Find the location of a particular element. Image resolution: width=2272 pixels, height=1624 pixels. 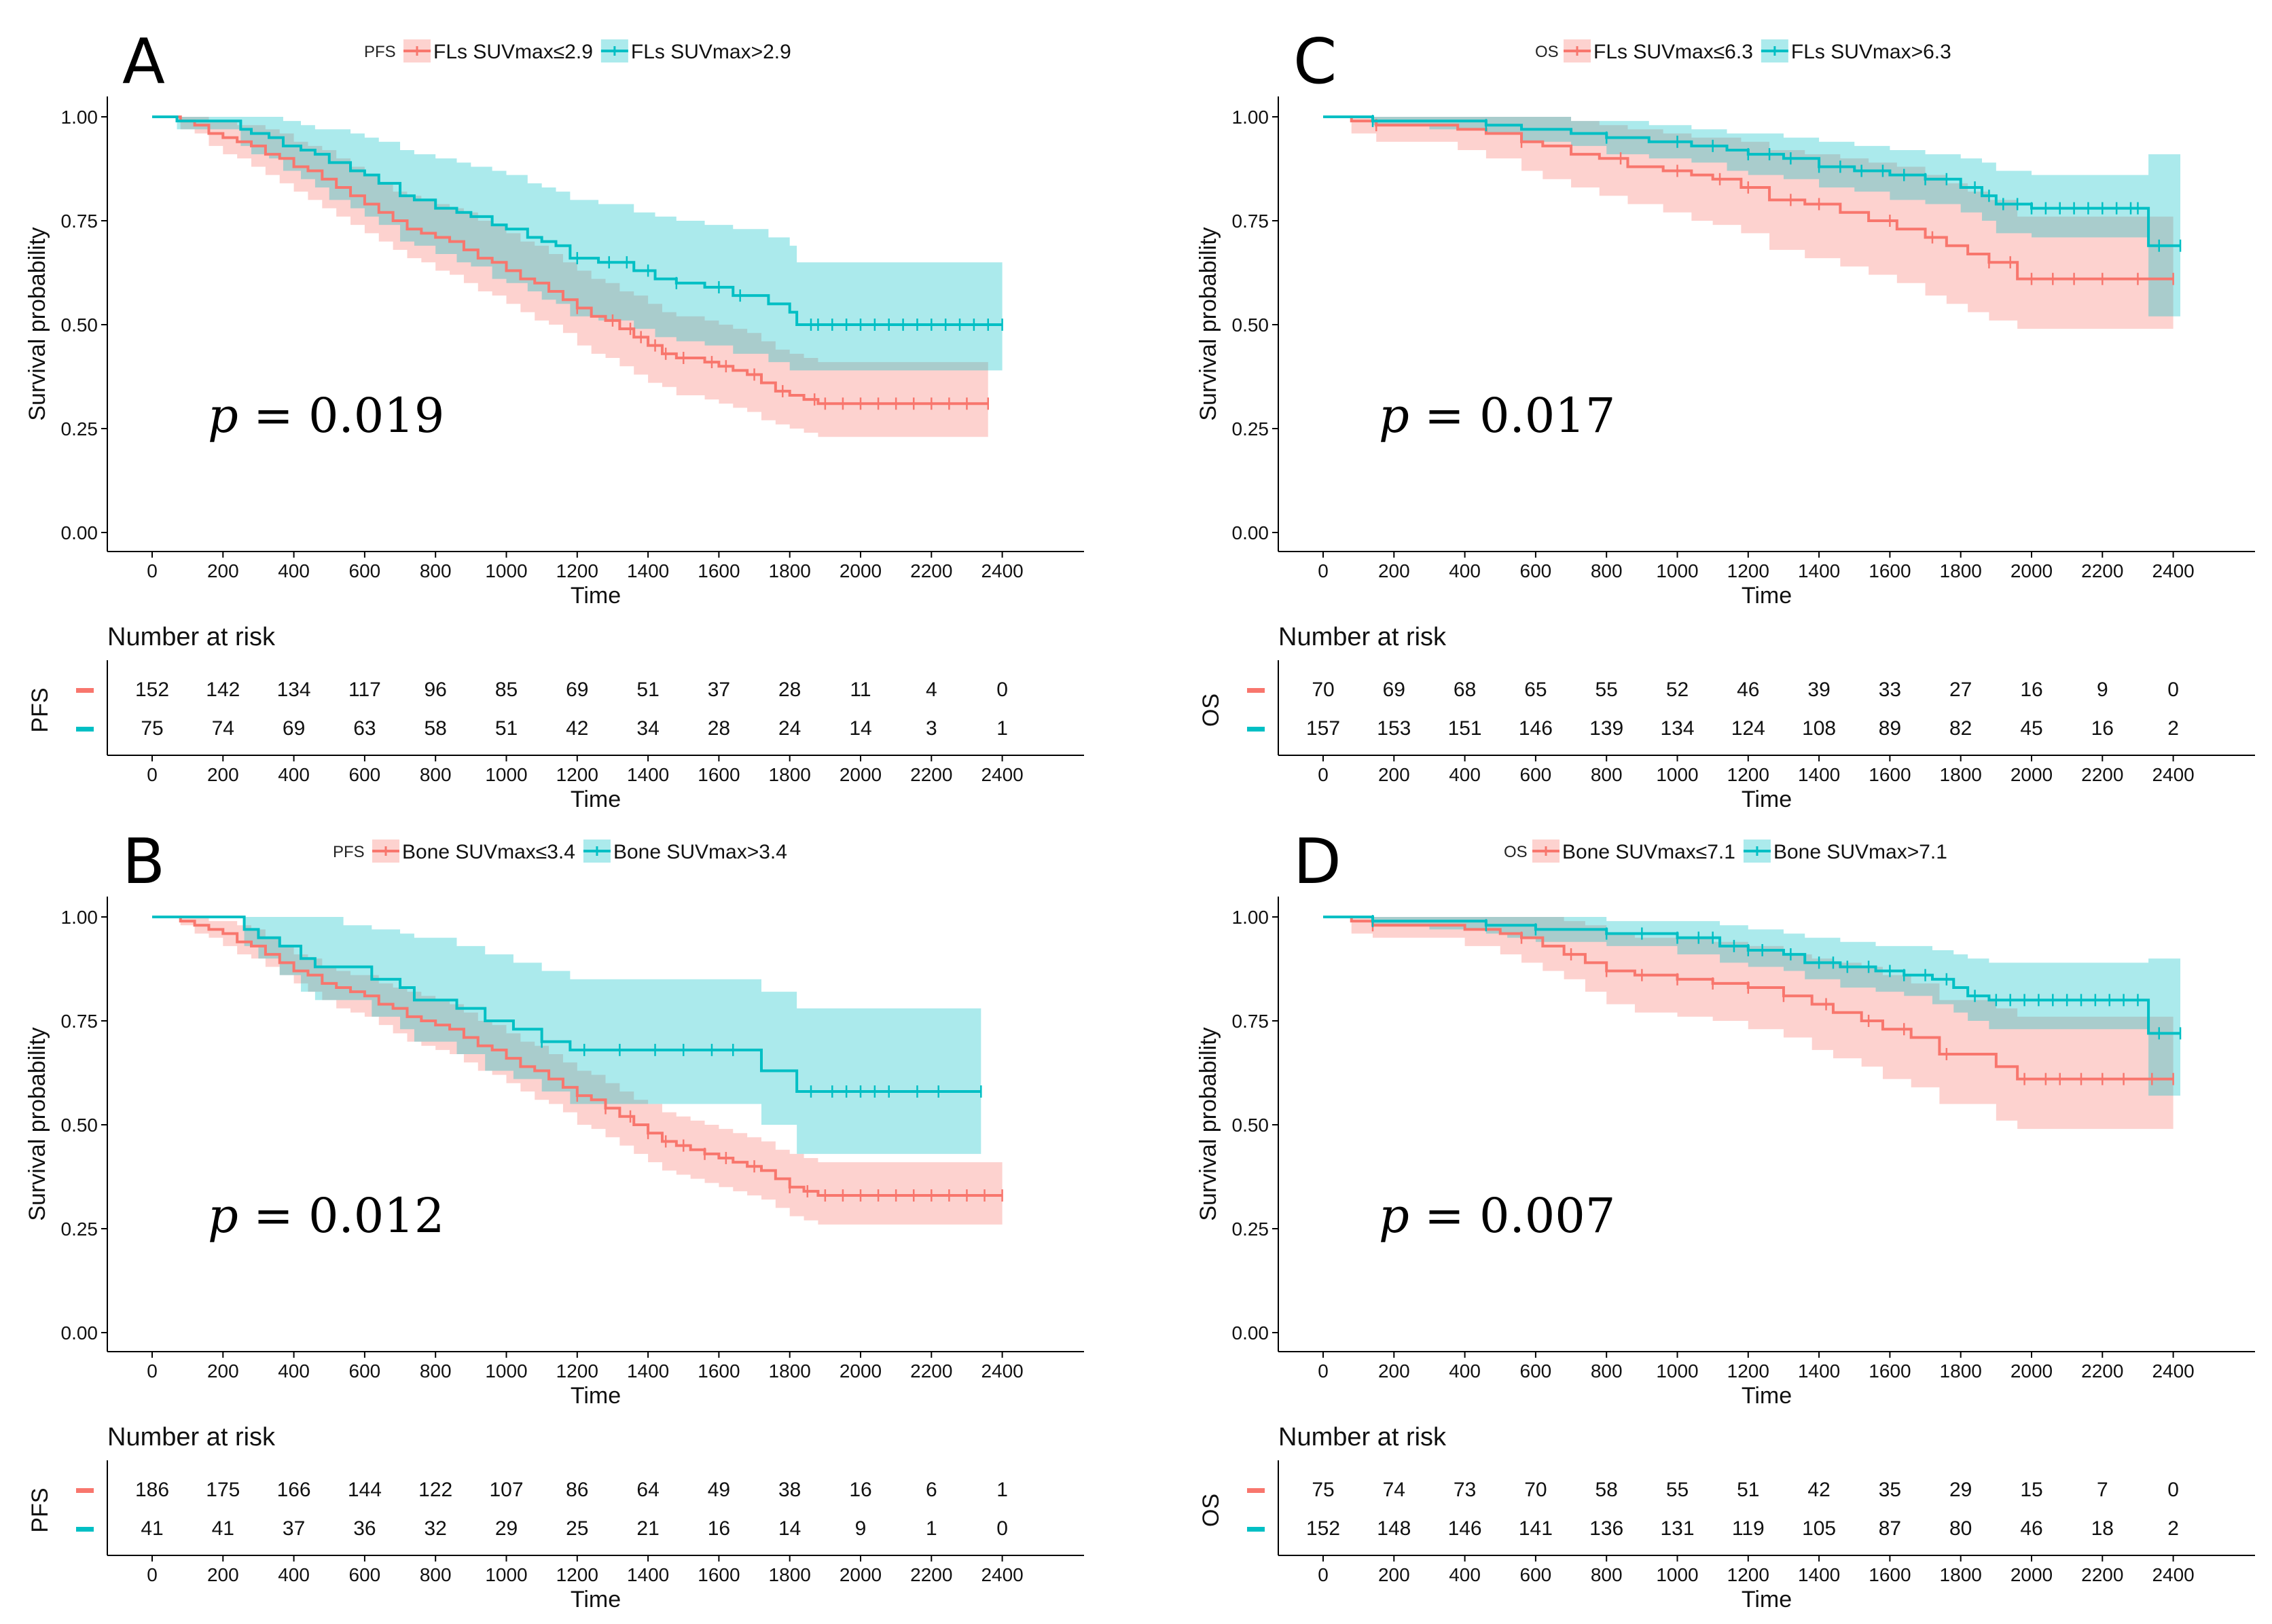

risk-cell-high: 82 is located at coordinates (1961, 728).